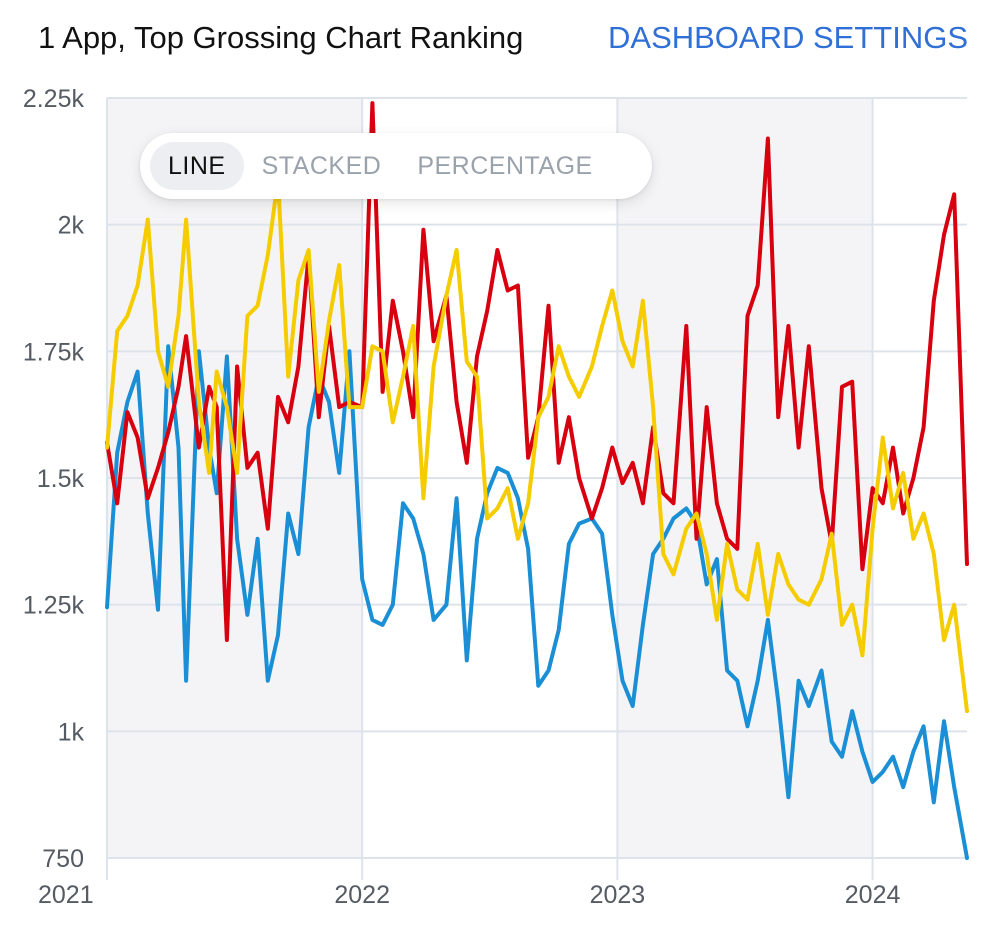 This screenshot has width=1000, height=950. I want to click on y-tick-label: 750, so click(63, 859).